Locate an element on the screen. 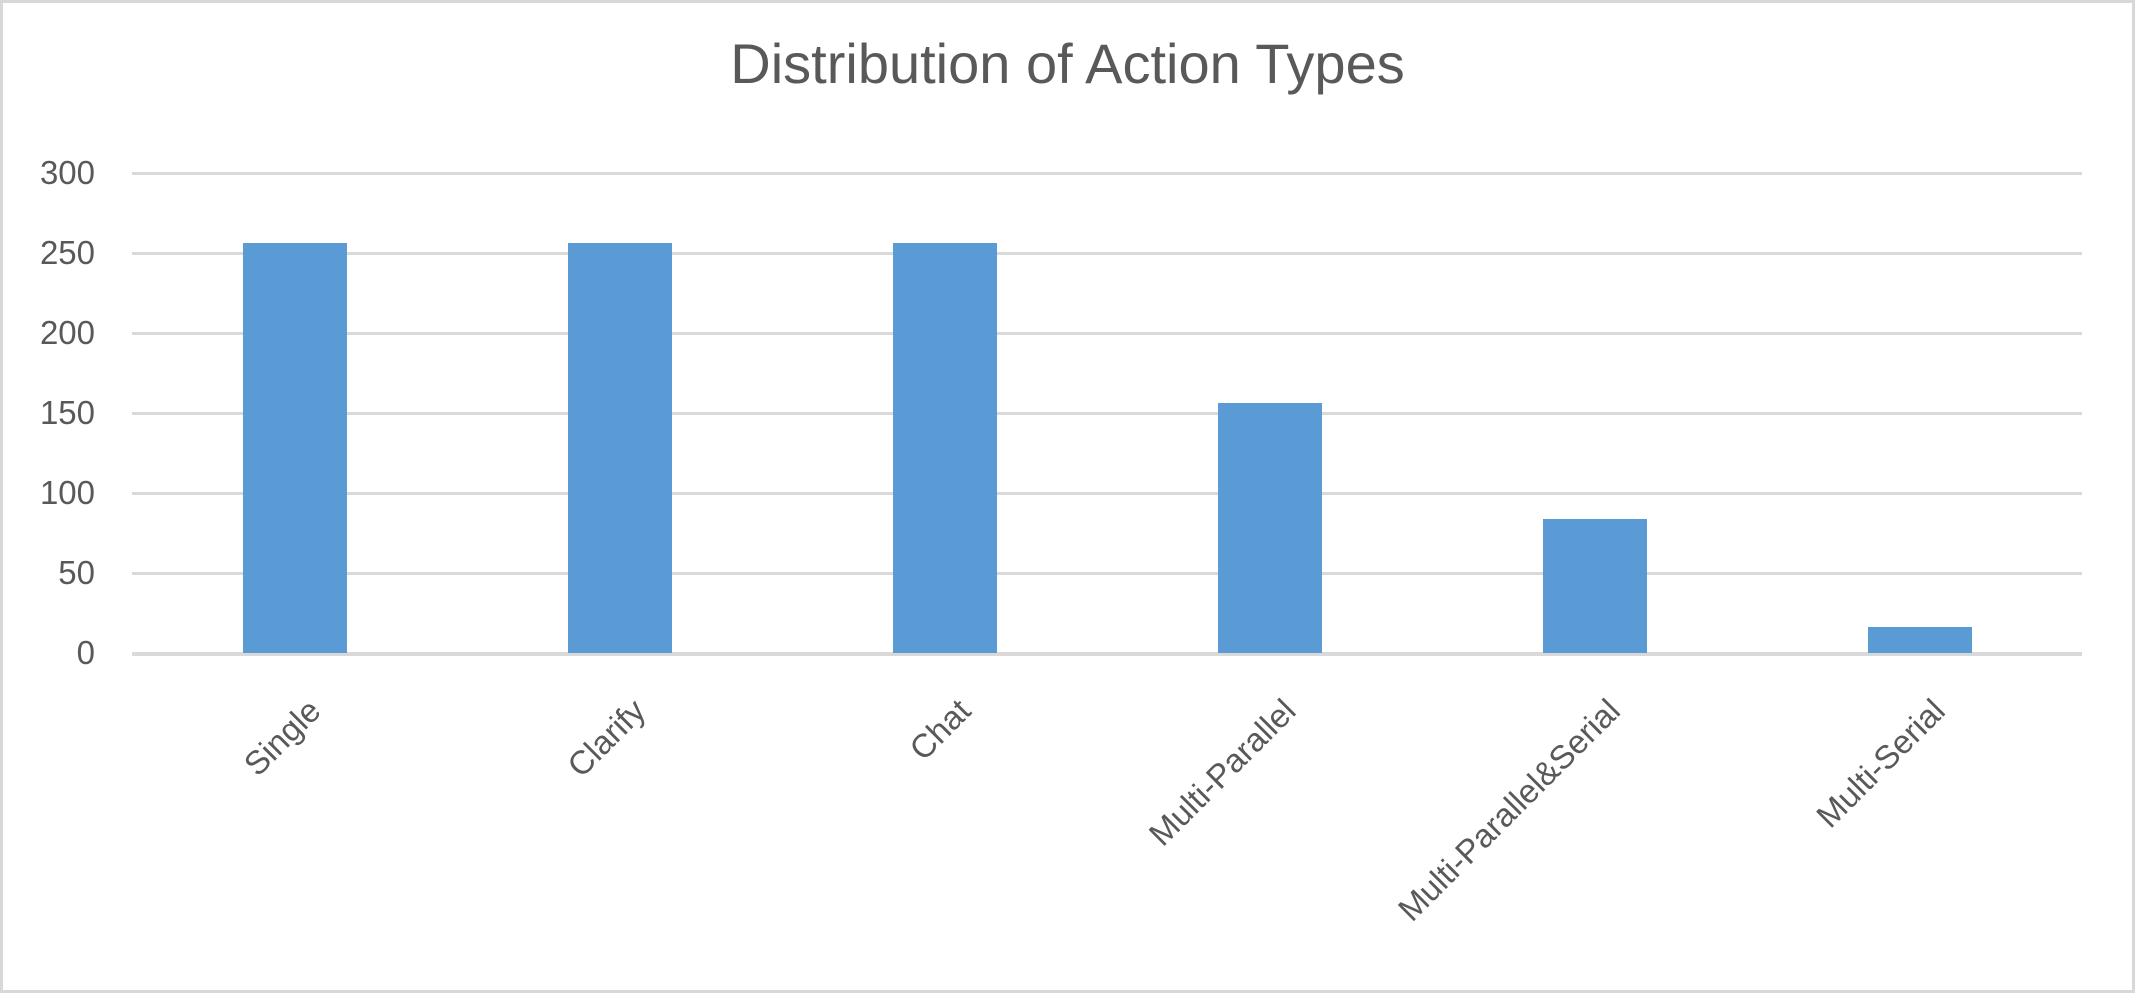  y-axis-tick-150: 150 is located at coordinates (67, 412).